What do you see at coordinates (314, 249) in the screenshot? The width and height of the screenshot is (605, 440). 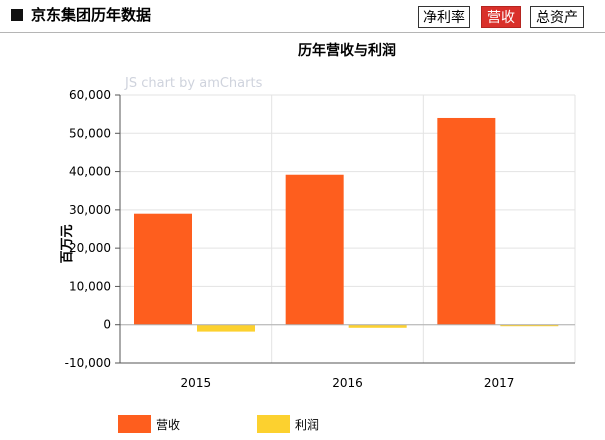 I see `bar-revenue-2016` at bounding box center [314, 249].